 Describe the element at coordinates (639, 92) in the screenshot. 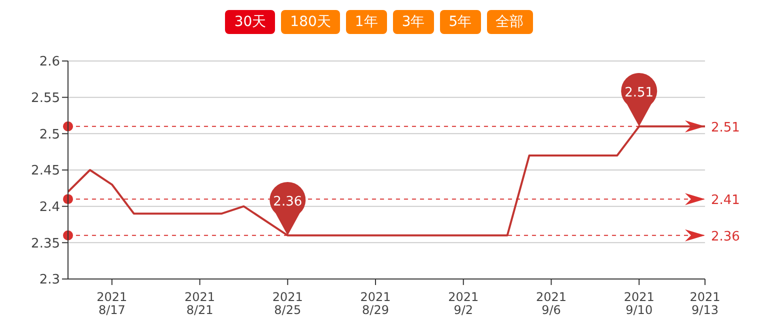

I see `annotation: 2.51` at that location.